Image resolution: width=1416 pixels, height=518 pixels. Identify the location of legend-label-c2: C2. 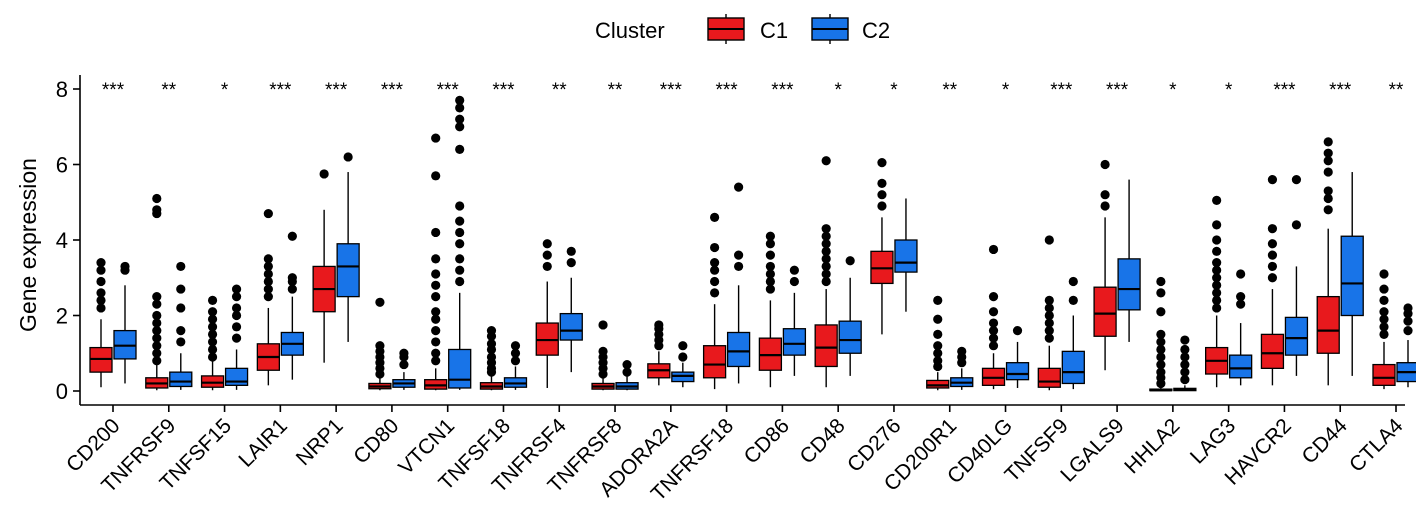
(876, 30).